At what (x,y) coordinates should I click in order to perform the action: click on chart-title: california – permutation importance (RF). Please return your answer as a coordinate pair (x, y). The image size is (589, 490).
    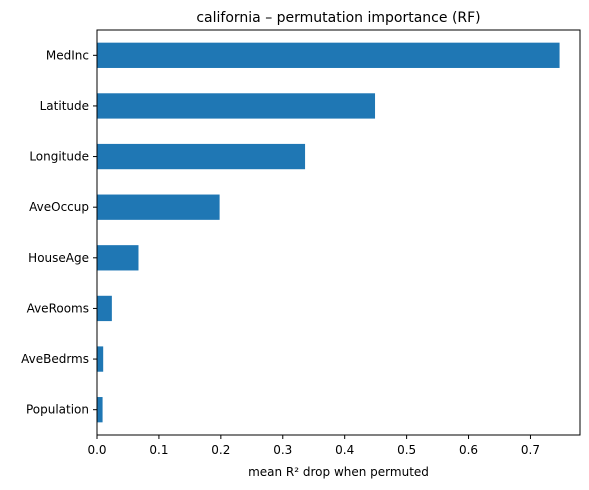
    Looking at the image, I should click on (338, 18).